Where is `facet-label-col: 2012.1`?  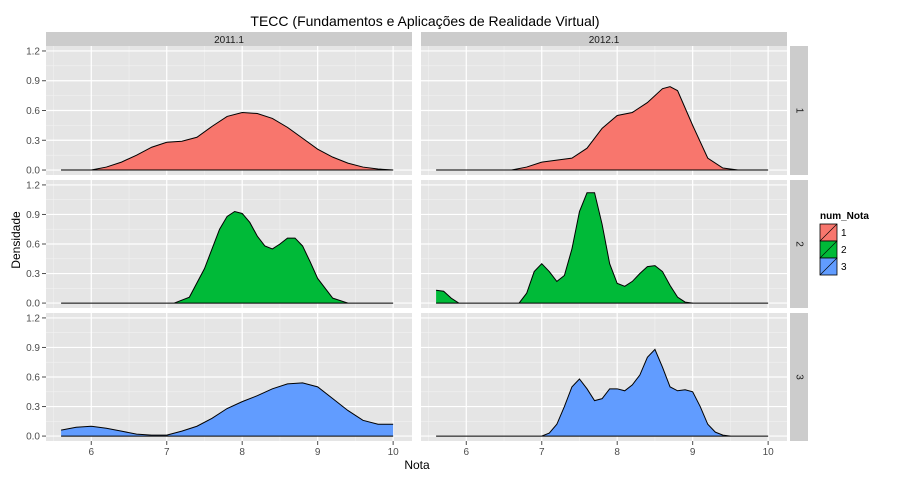 facet-label-col: 2012.1 is located at coordinates (604, 40).